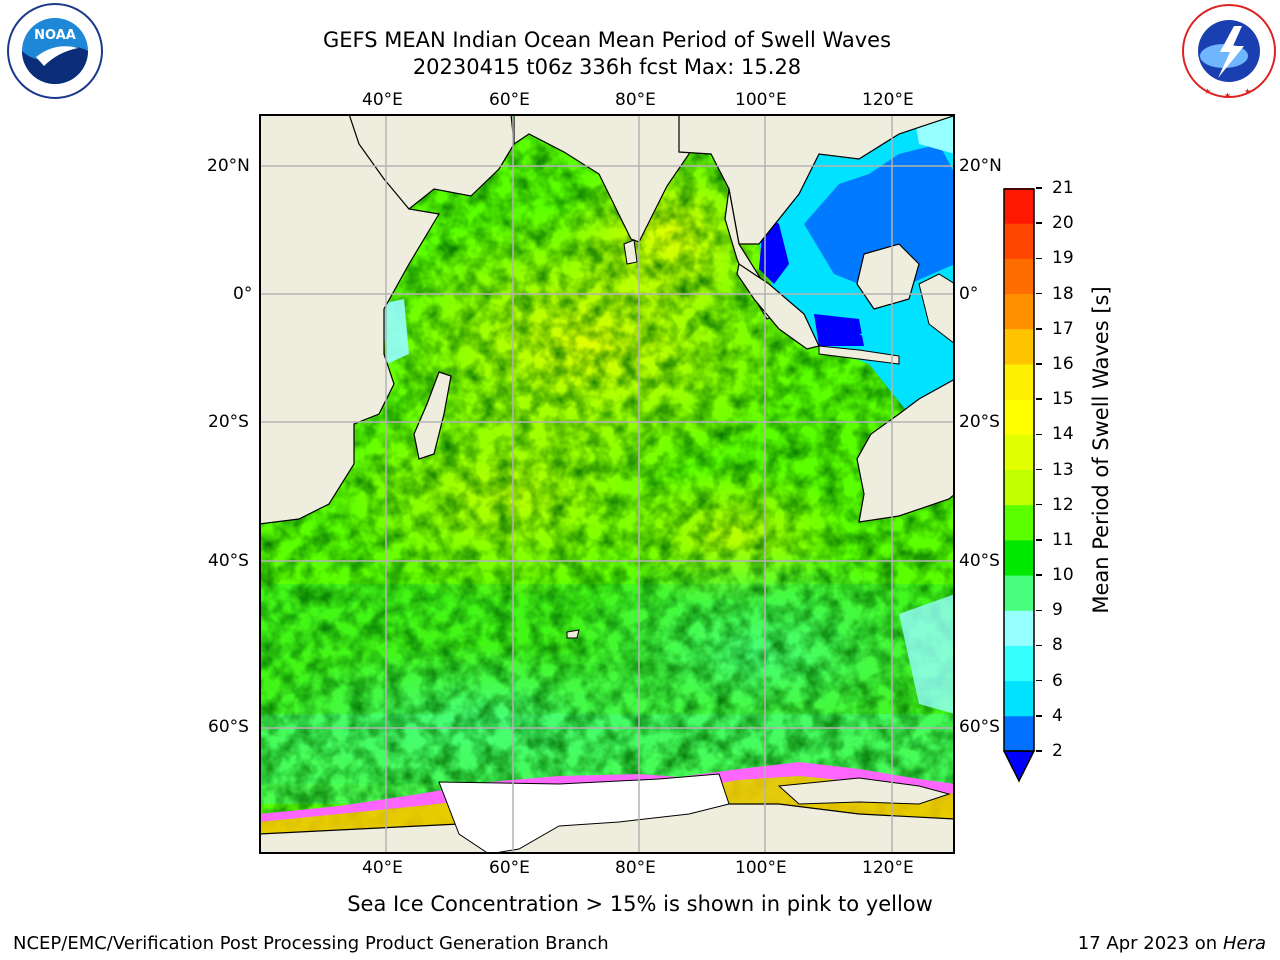 This screenshot has width=1280, height=960. What do you see at coordinates (1063, 469) in the screenshot?
I see `colorbar-tick-label: 13` at bounding box center [1063, 469].